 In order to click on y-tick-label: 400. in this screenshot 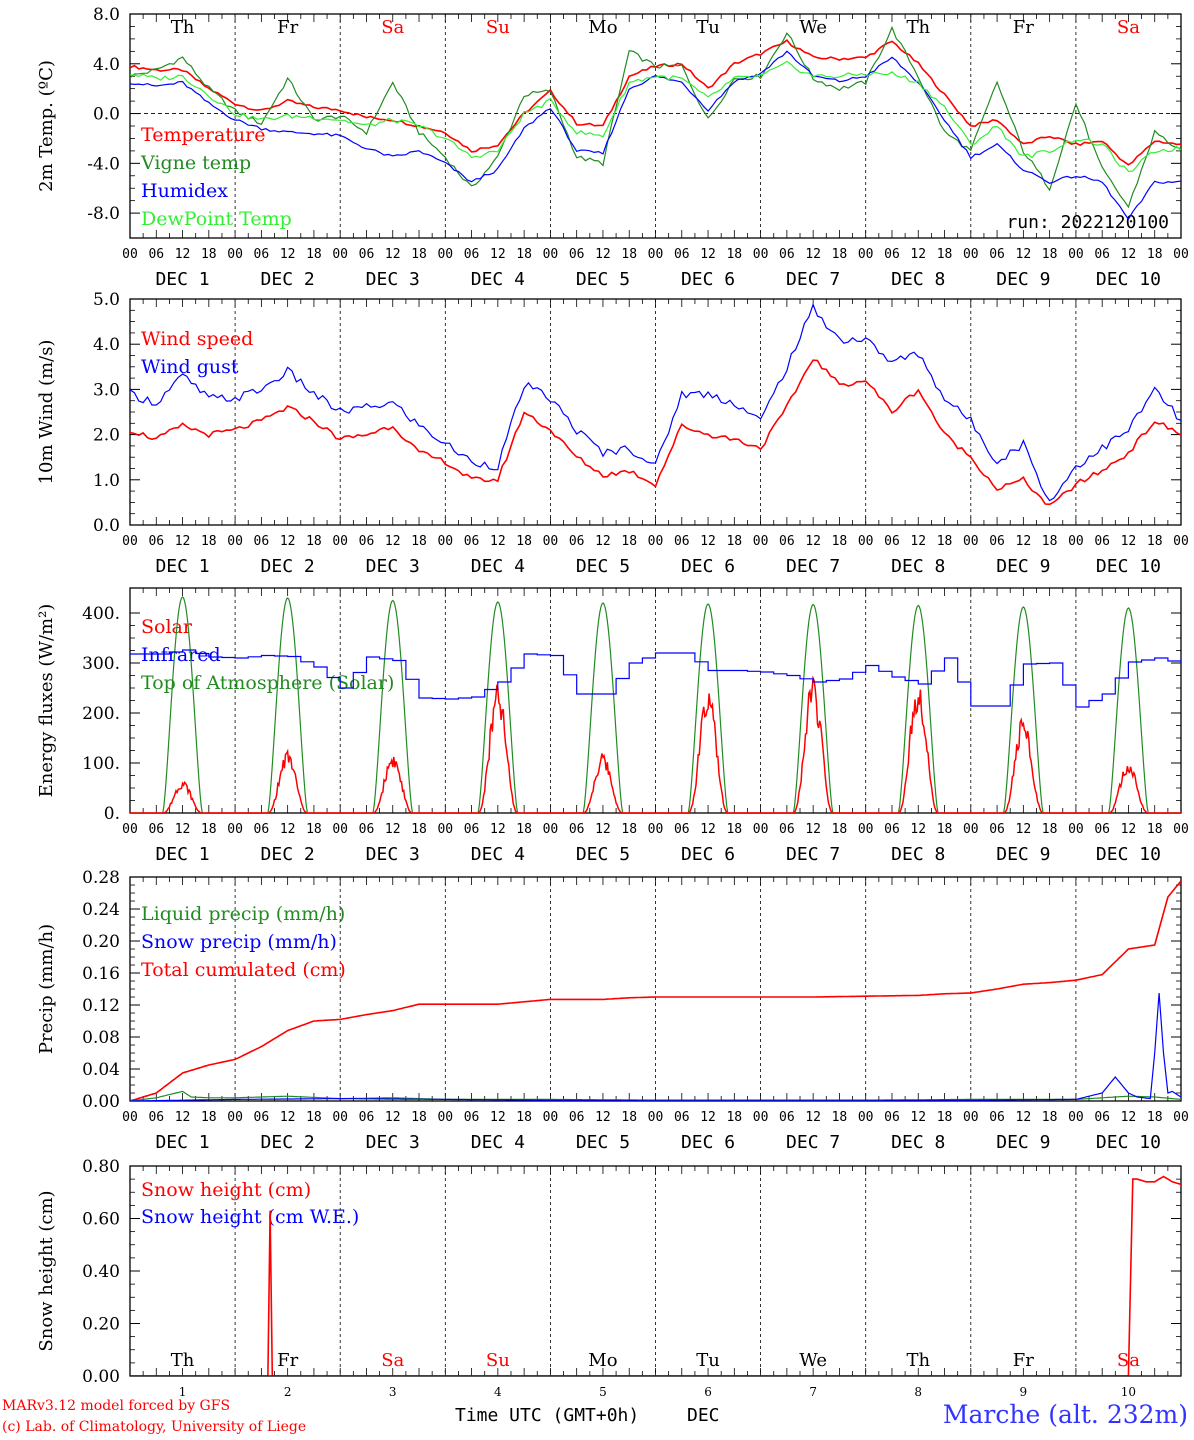, I will do `click(101, 614)`.